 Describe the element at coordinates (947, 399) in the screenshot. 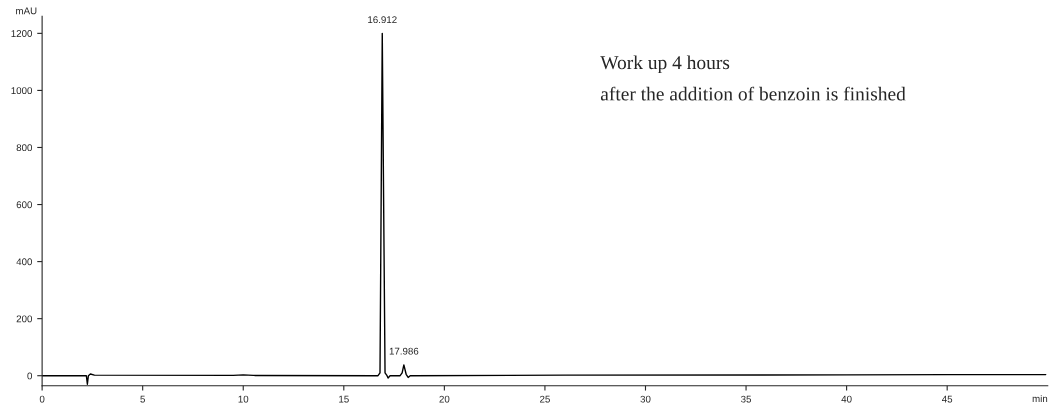

I see `x-tick-label: 45` at that location.